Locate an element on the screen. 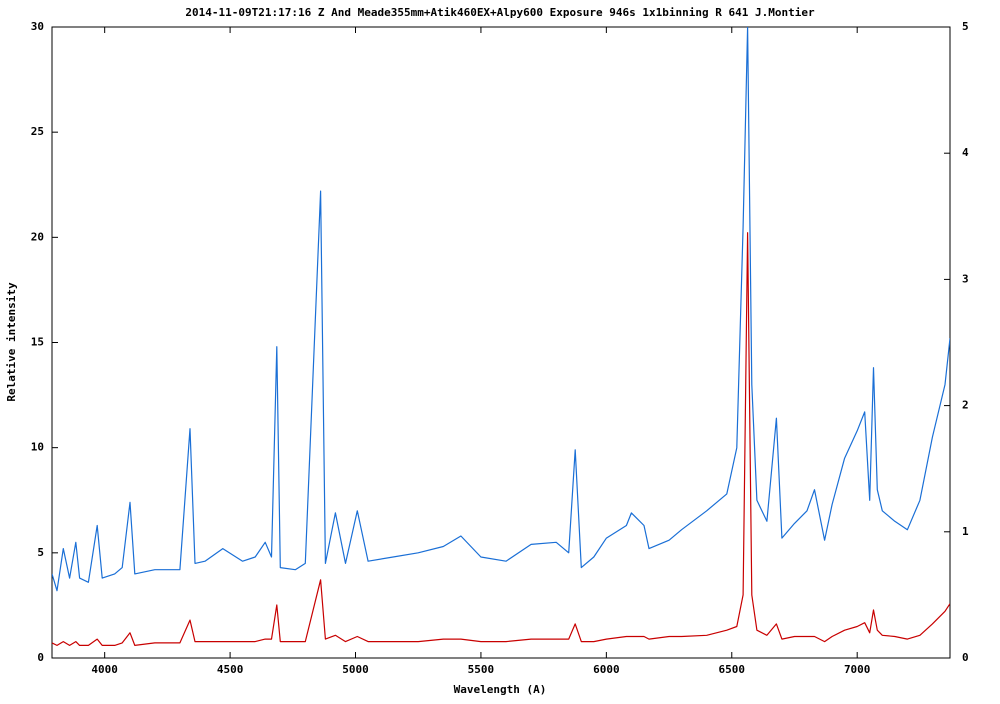 This screenshot has height=704, width=1000. x-tick-label: 5500 is located at coordinates (481, 669).